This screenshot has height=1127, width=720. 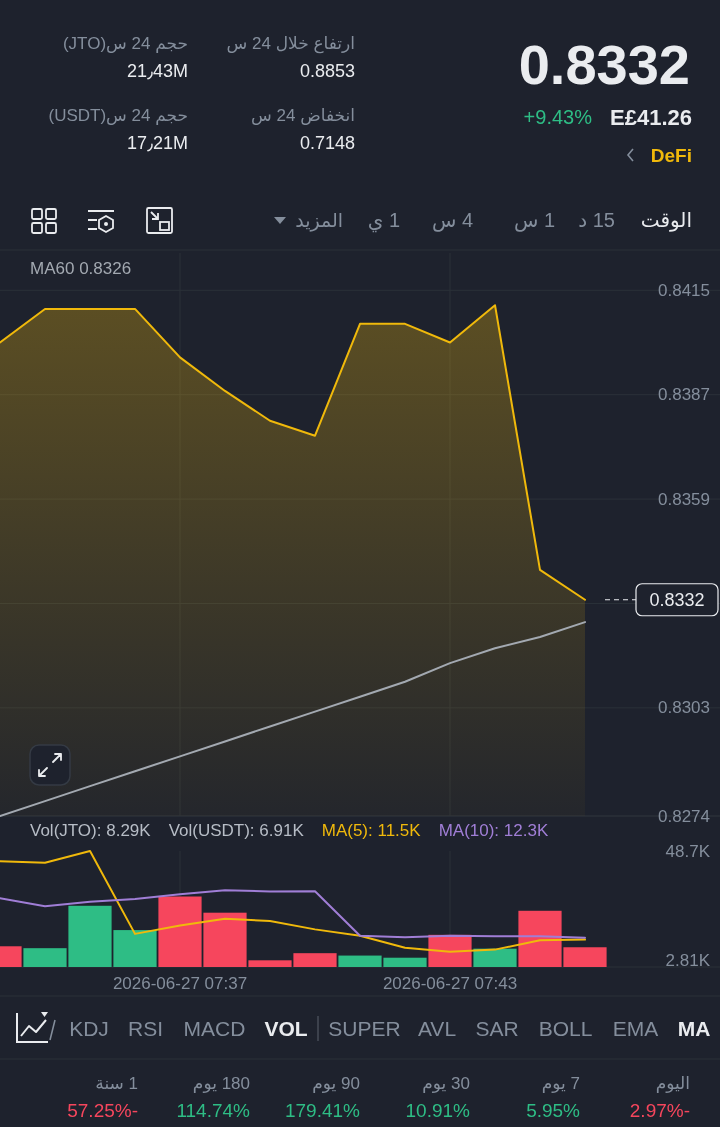 What do you see at coordinates (565, 1028) in the screenshot?
I see `text: BOLL` at bounding box center [565, 1028].